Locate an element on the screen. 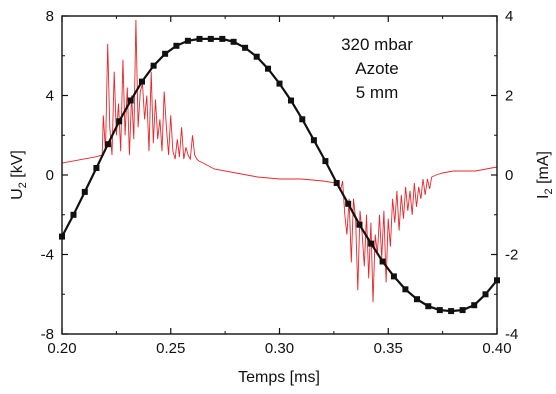  y-right-tick-label: 4 is located at coordinates (509, 16).